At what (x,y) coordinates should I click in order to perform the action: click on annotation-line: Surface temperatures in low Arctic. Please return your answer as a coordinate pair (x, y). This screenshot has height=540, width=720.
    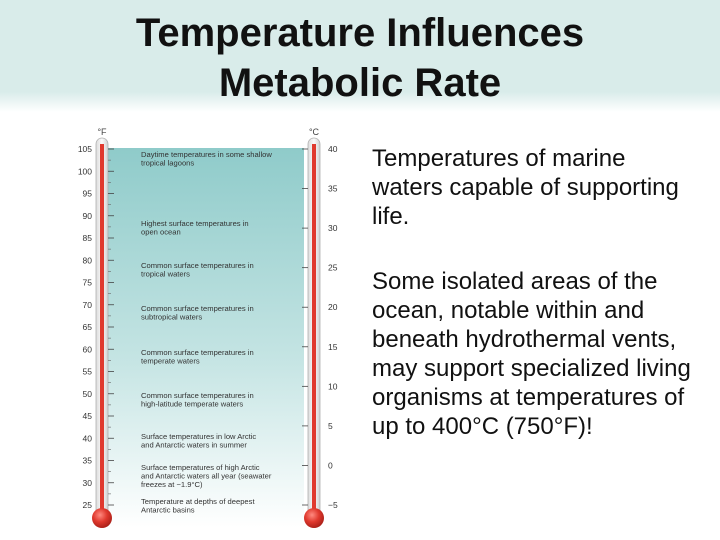
    Looking at the image, I should click on (198, 436).